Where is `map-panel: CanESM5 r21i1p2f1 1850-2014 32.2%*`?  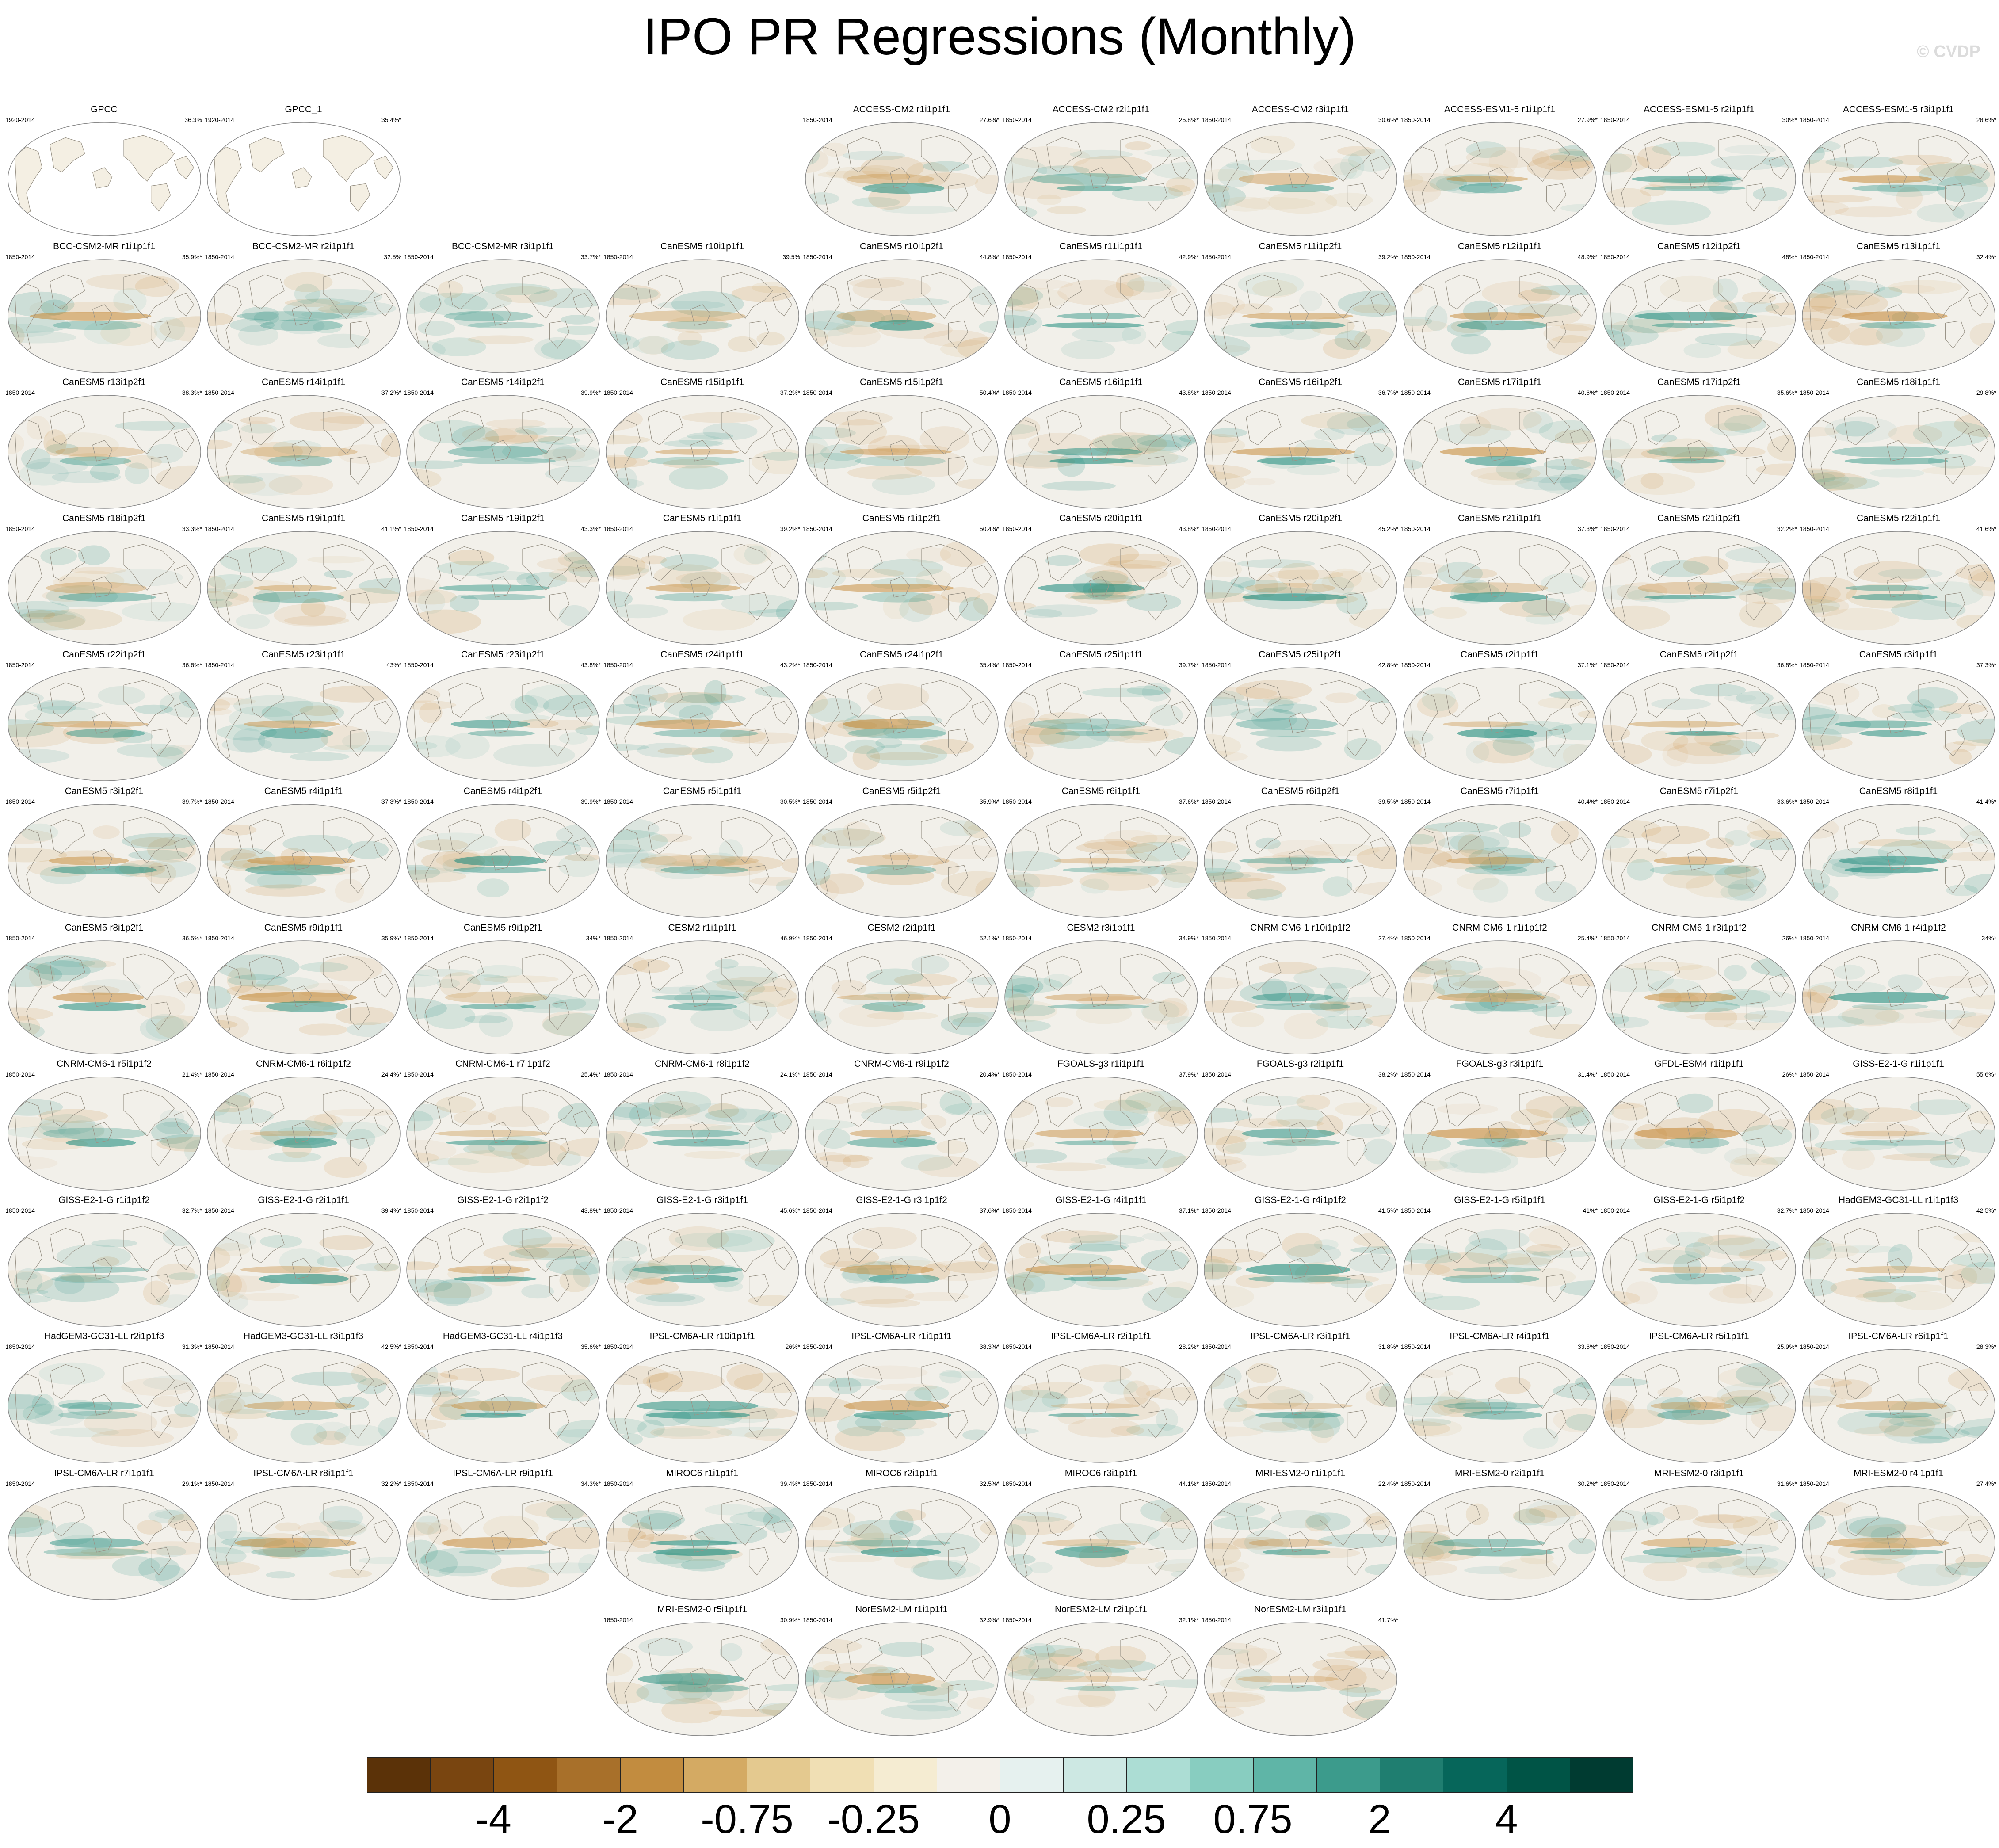 map-panel: CanESM5 r21i1p2f1 1850-2014 32.2%* is located at coordinates (1699, 580).